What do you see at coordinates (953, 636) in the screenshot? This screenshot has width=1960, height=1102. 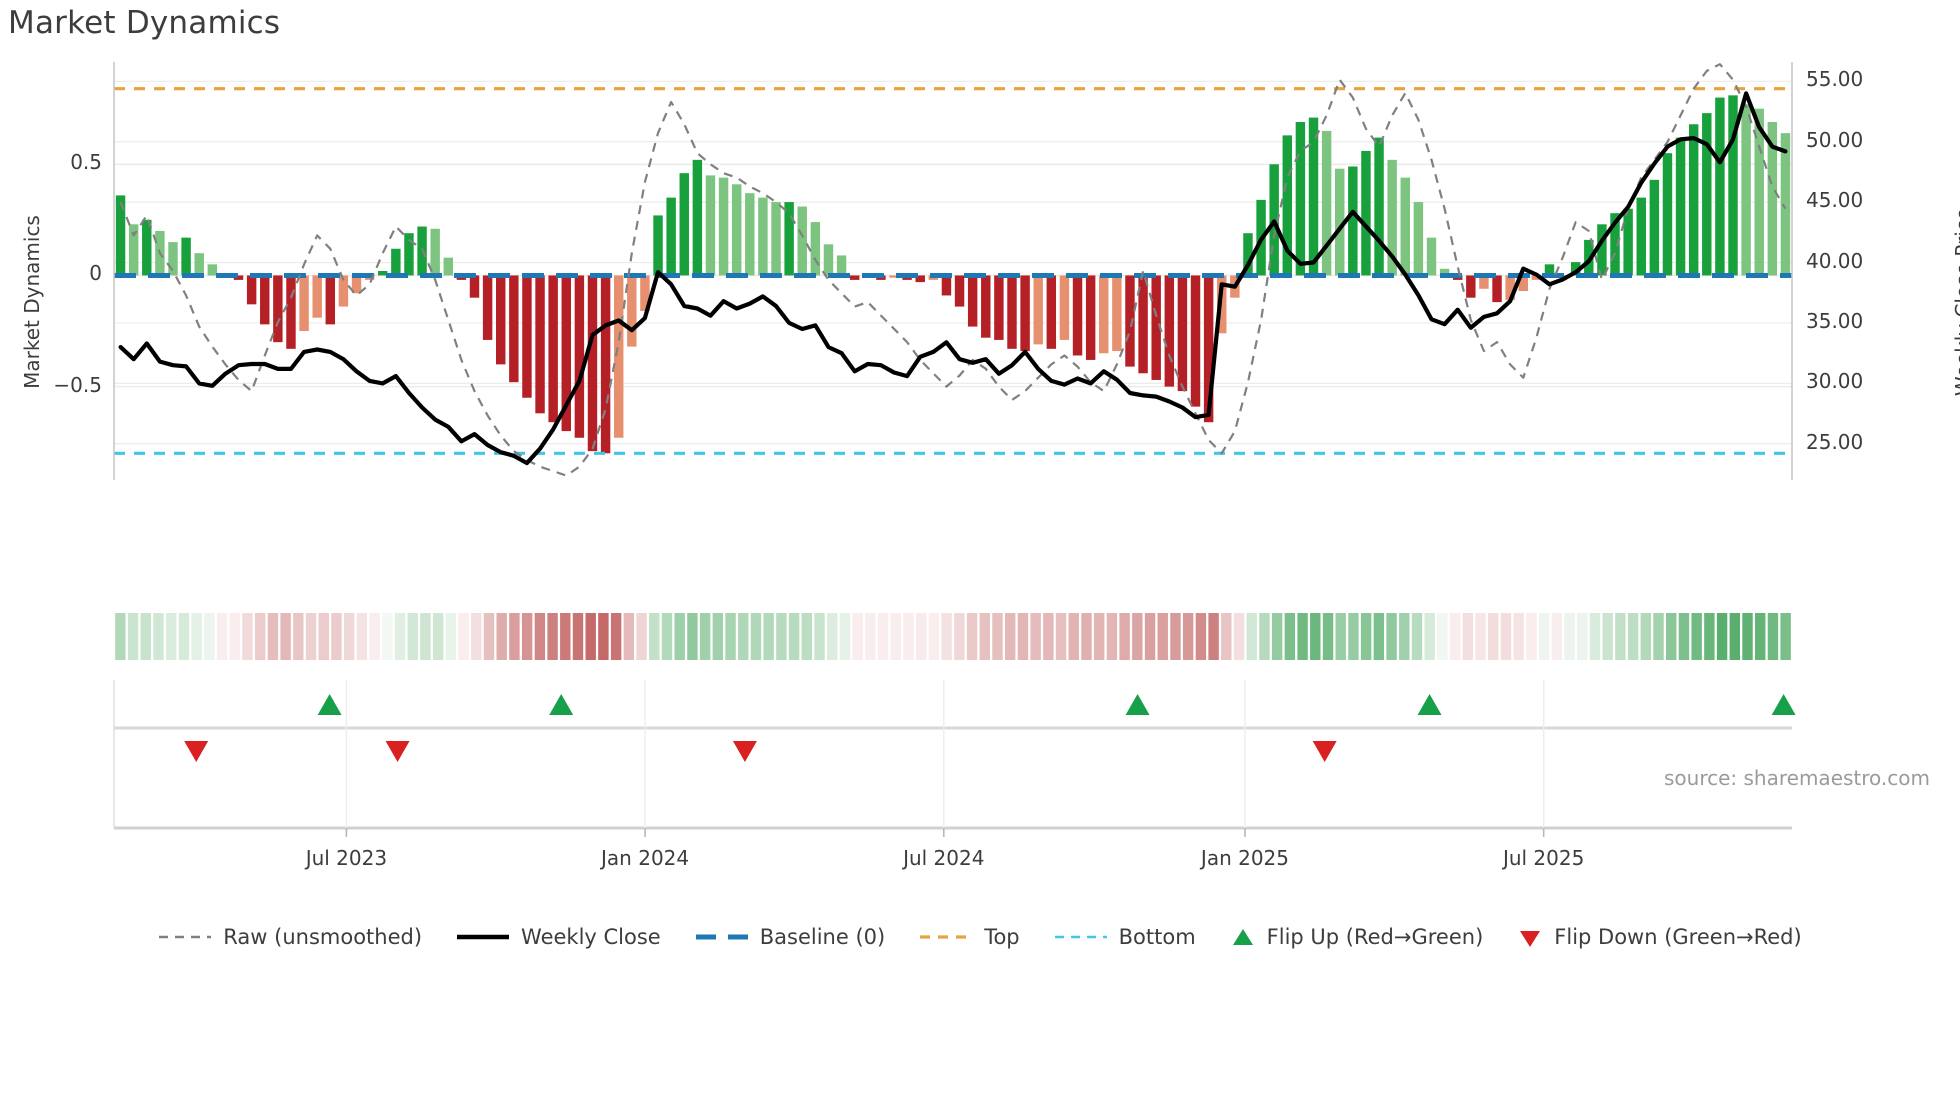 I see `regime-heatmap-strip` at bounding box center [953, 636].